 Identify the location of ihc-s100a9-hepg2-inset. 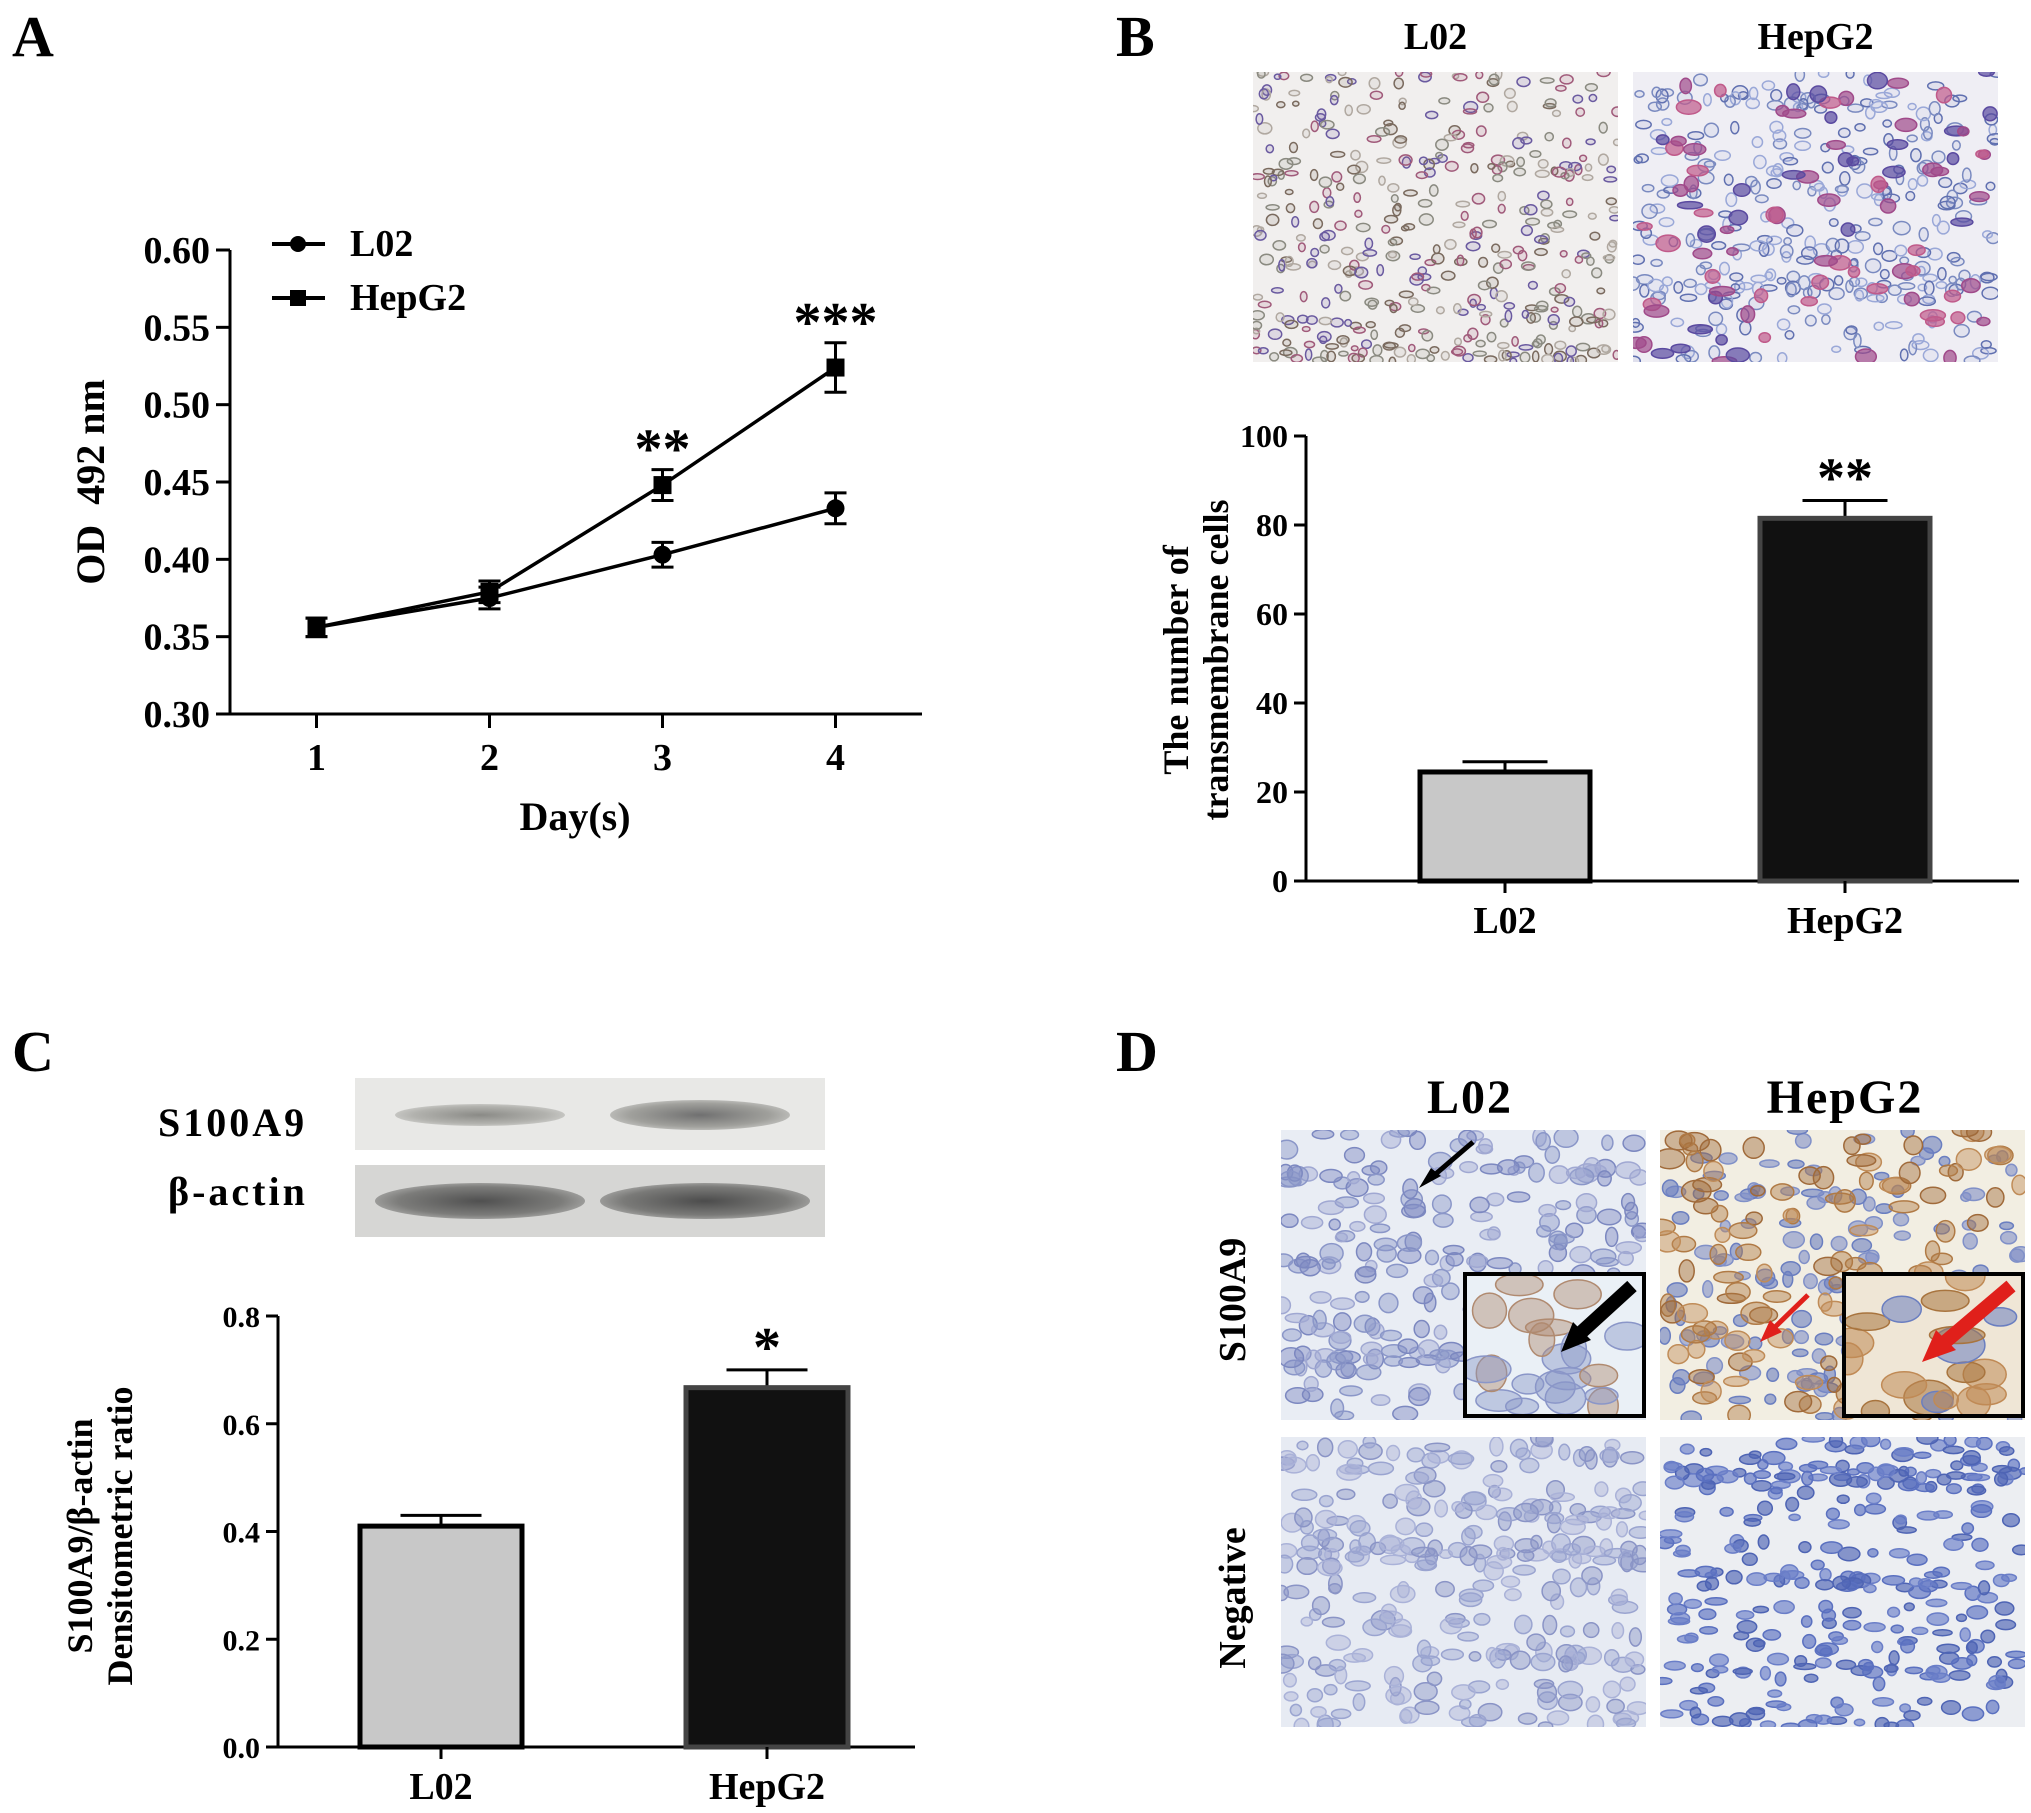
(1933, 1345).